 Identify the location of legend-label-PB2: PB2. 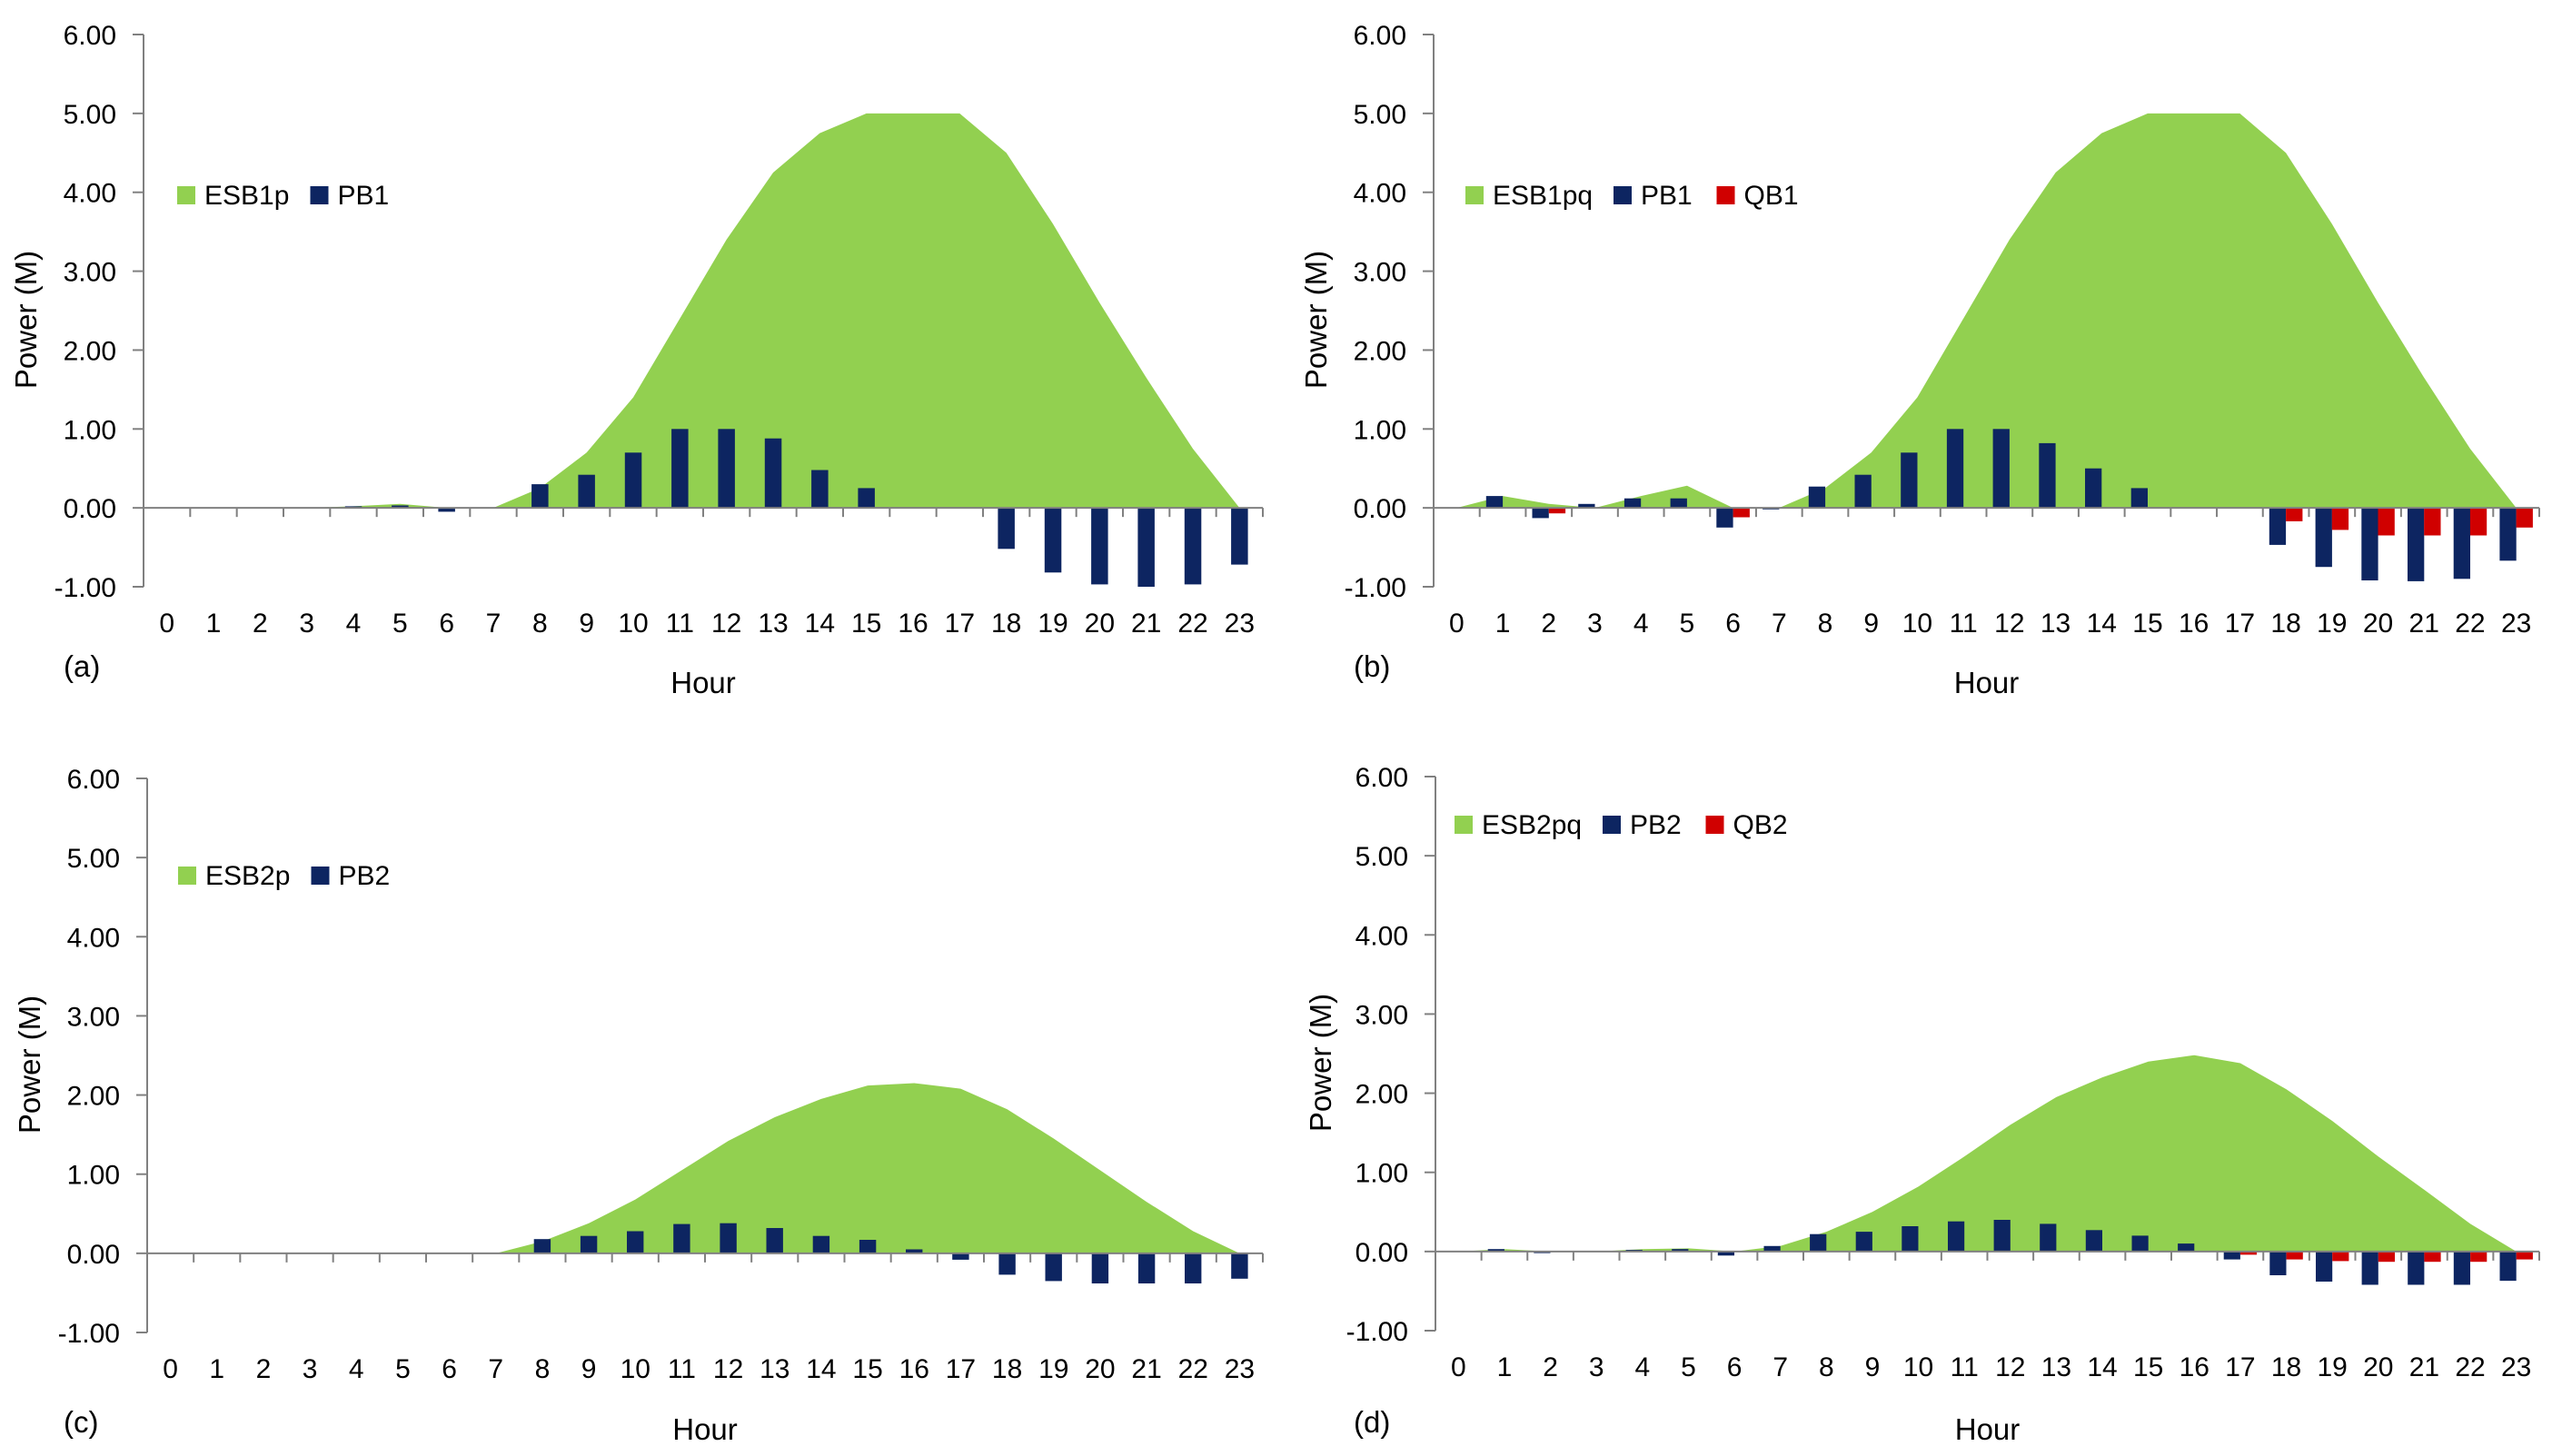
(1656, 825).